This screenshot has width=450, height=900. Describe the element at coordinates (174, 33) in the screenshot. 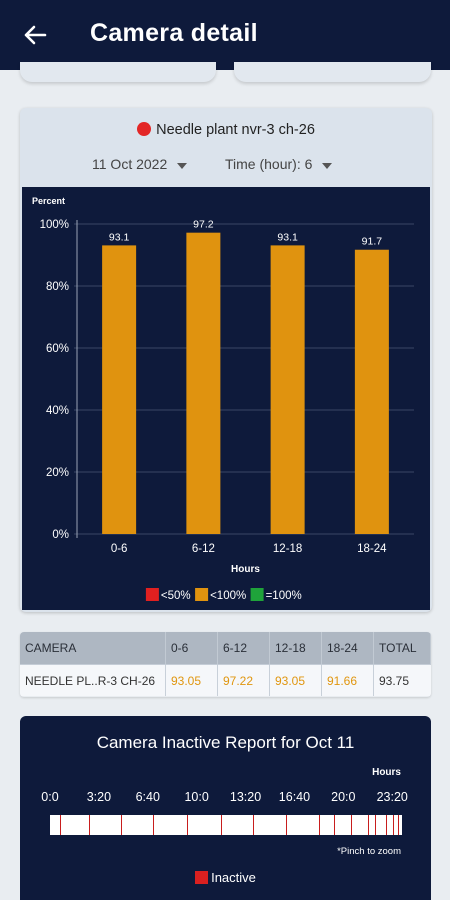

I see `page-title: Camera detail` at that location.